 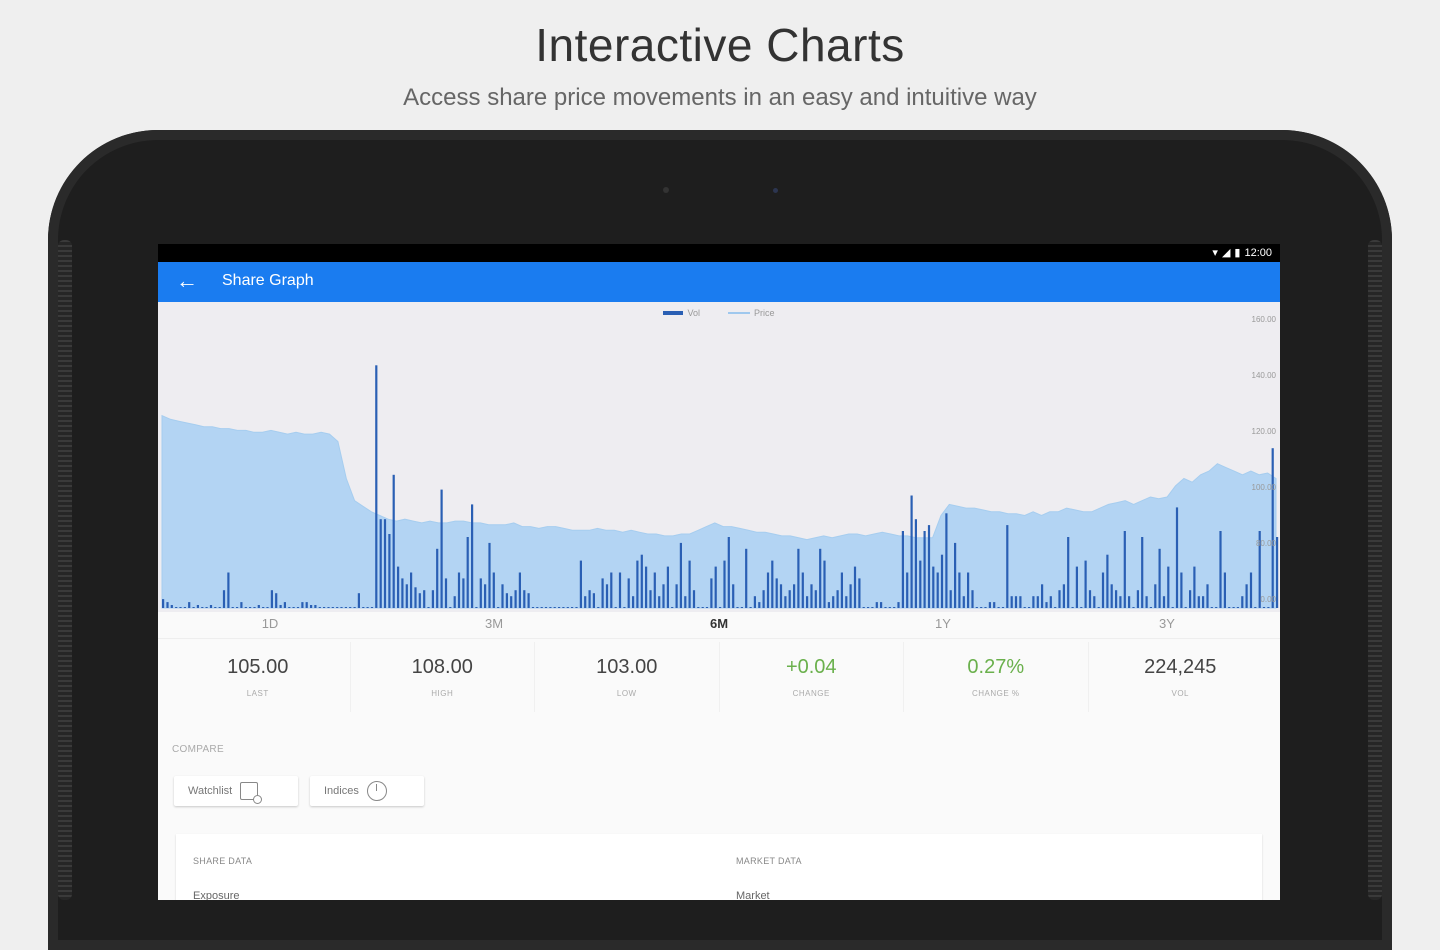 What do you see at coordinates (187, 280) in the screenshot?
I see `arrow-left-icon: ←` at bounding box center [187, 280].